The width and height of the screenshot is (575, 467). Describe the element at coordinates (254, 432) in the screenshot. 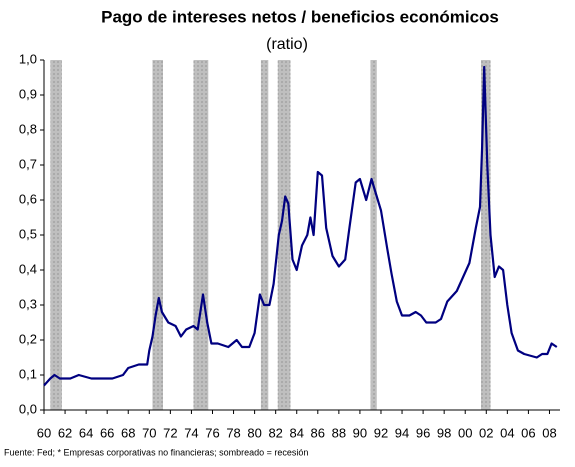

I see `x-tick-label: 80` at that location.